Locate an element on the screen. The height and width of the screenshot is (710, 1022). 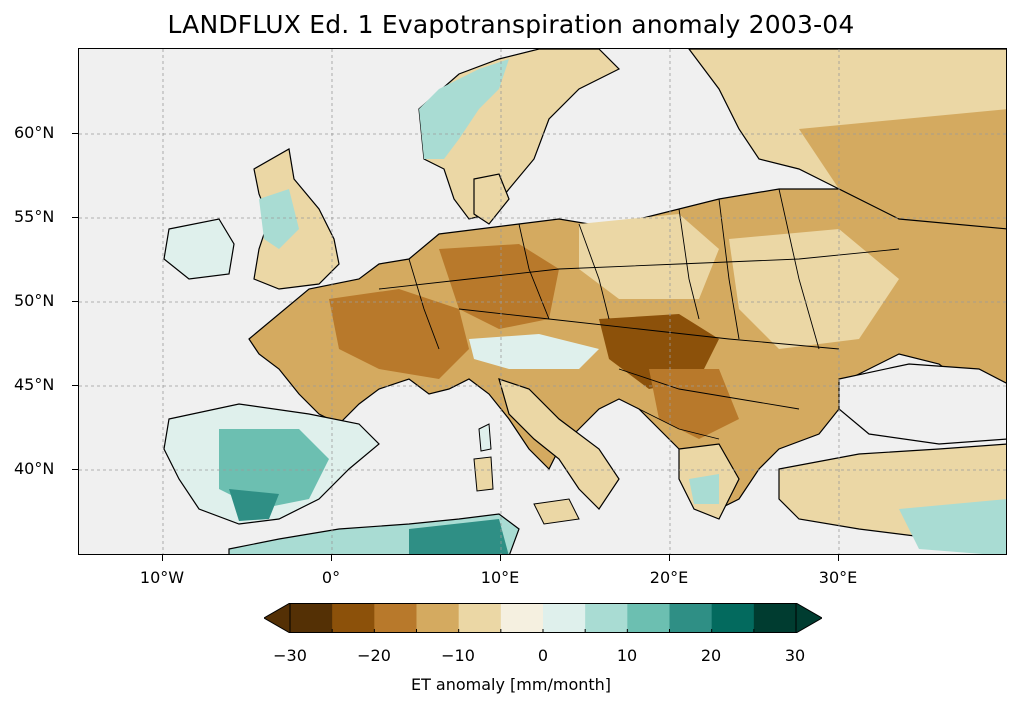
colorbar-tick-label: 0 is located at coordinates (543, 655).